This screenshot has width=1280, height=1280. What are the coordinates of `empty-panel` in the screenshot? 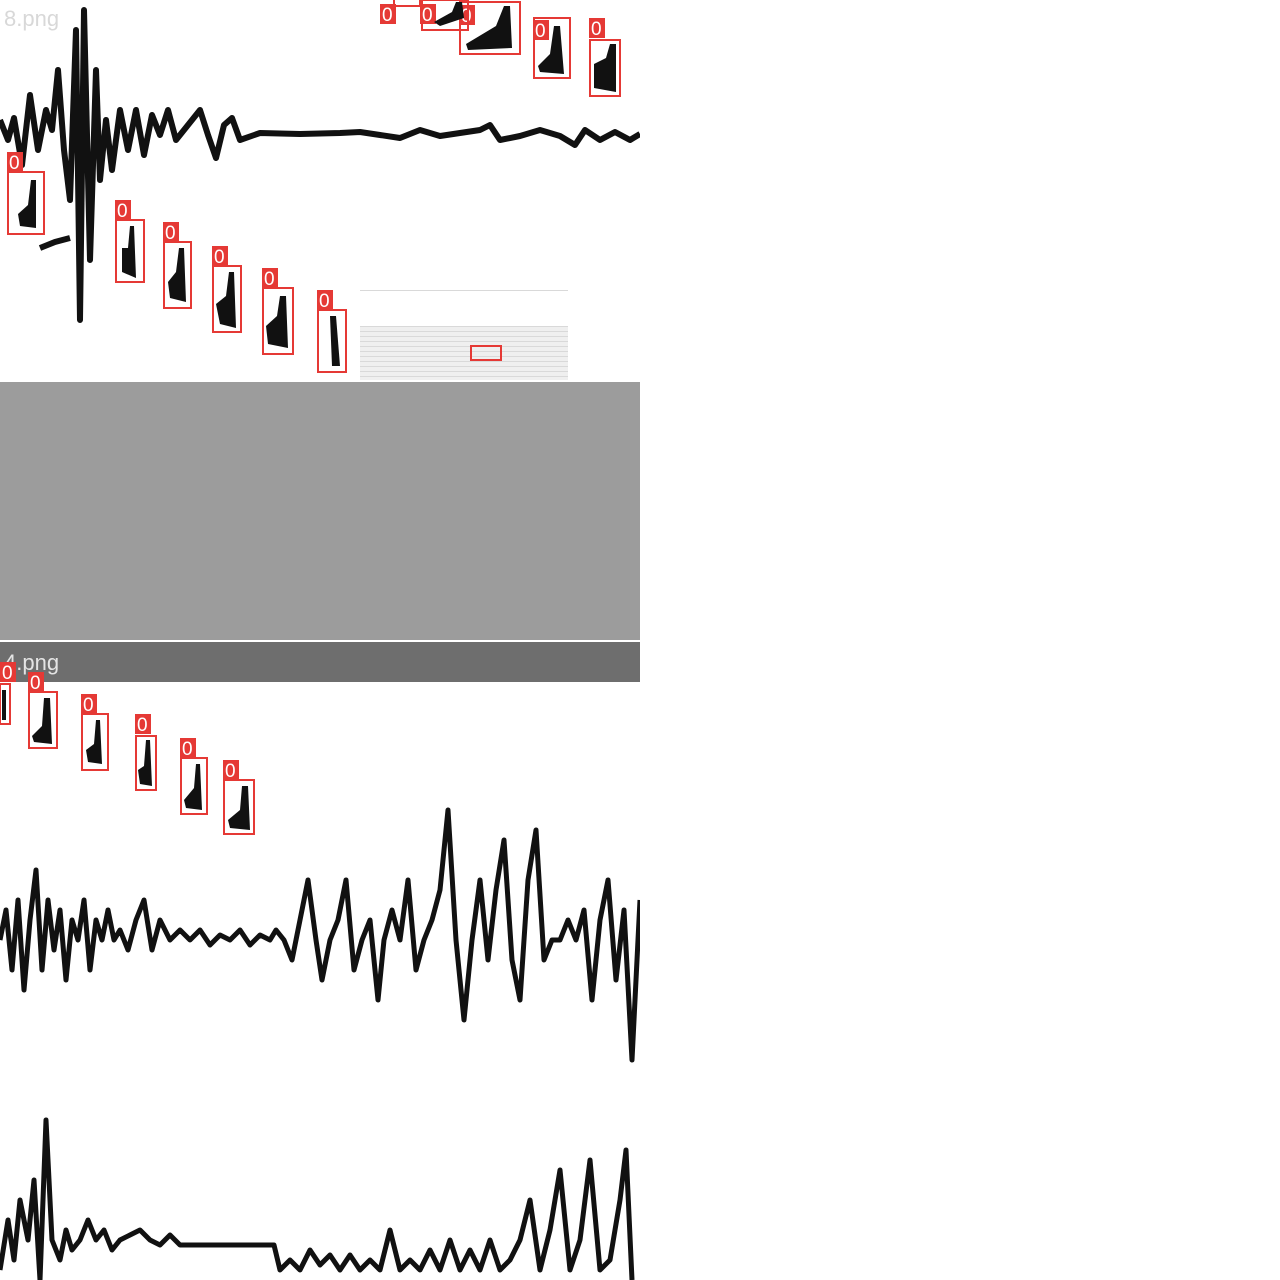 It's located at (320, 510).